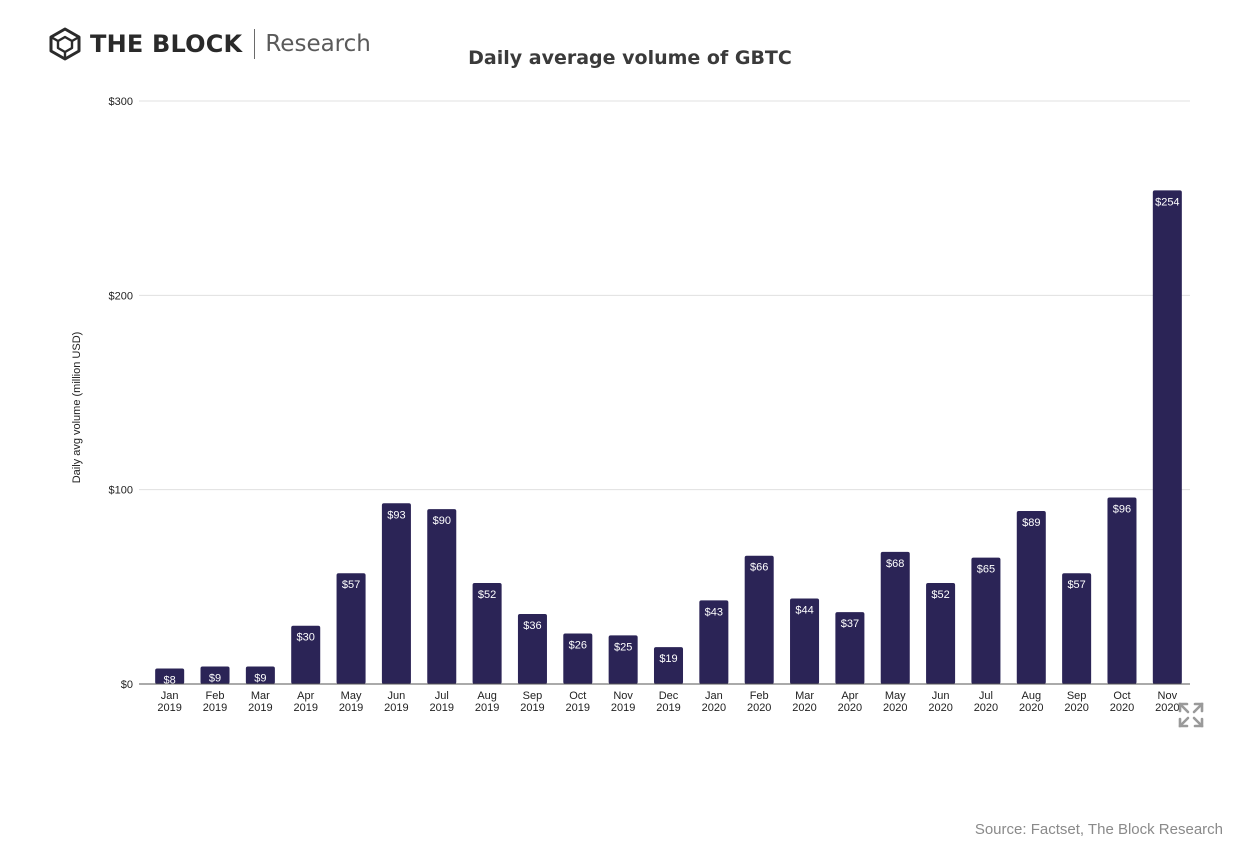  I want to click on bar-value-label: $30, so click(306, 638).